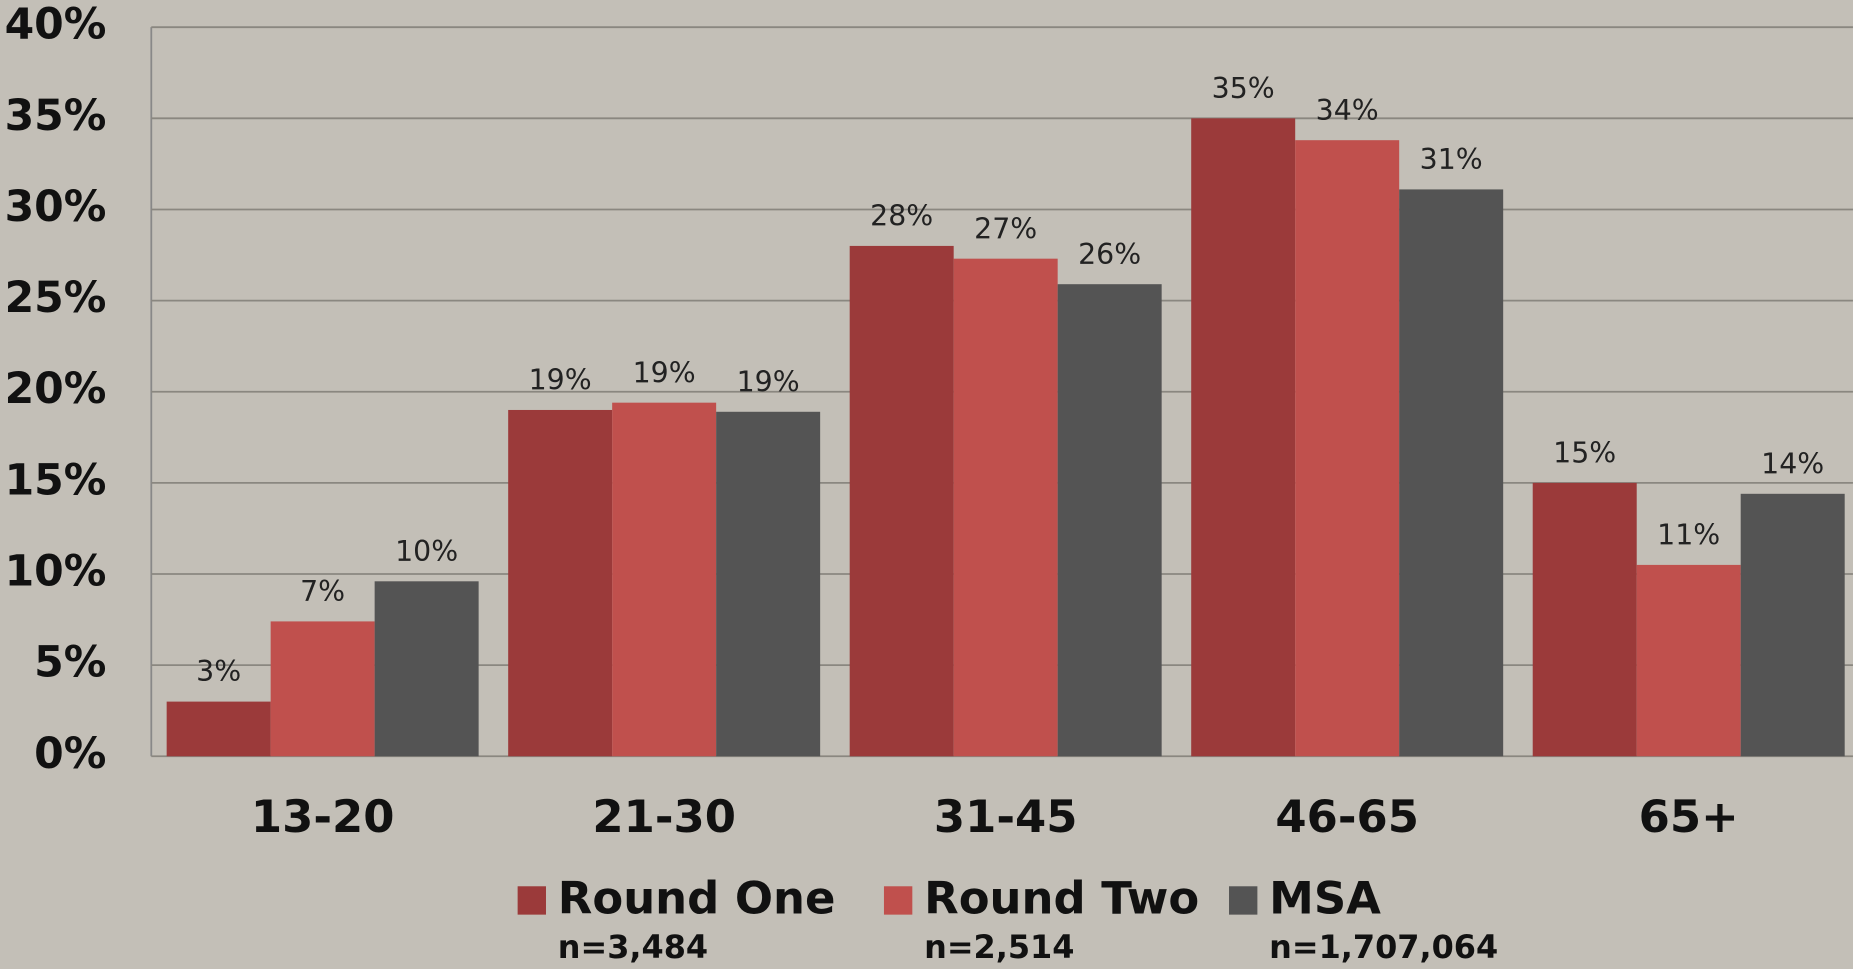 This screenshot has height=969, width=1853. Describe the element at coordinates (322, 591) in the screenshot. I see `value-label: 7%` at that location.